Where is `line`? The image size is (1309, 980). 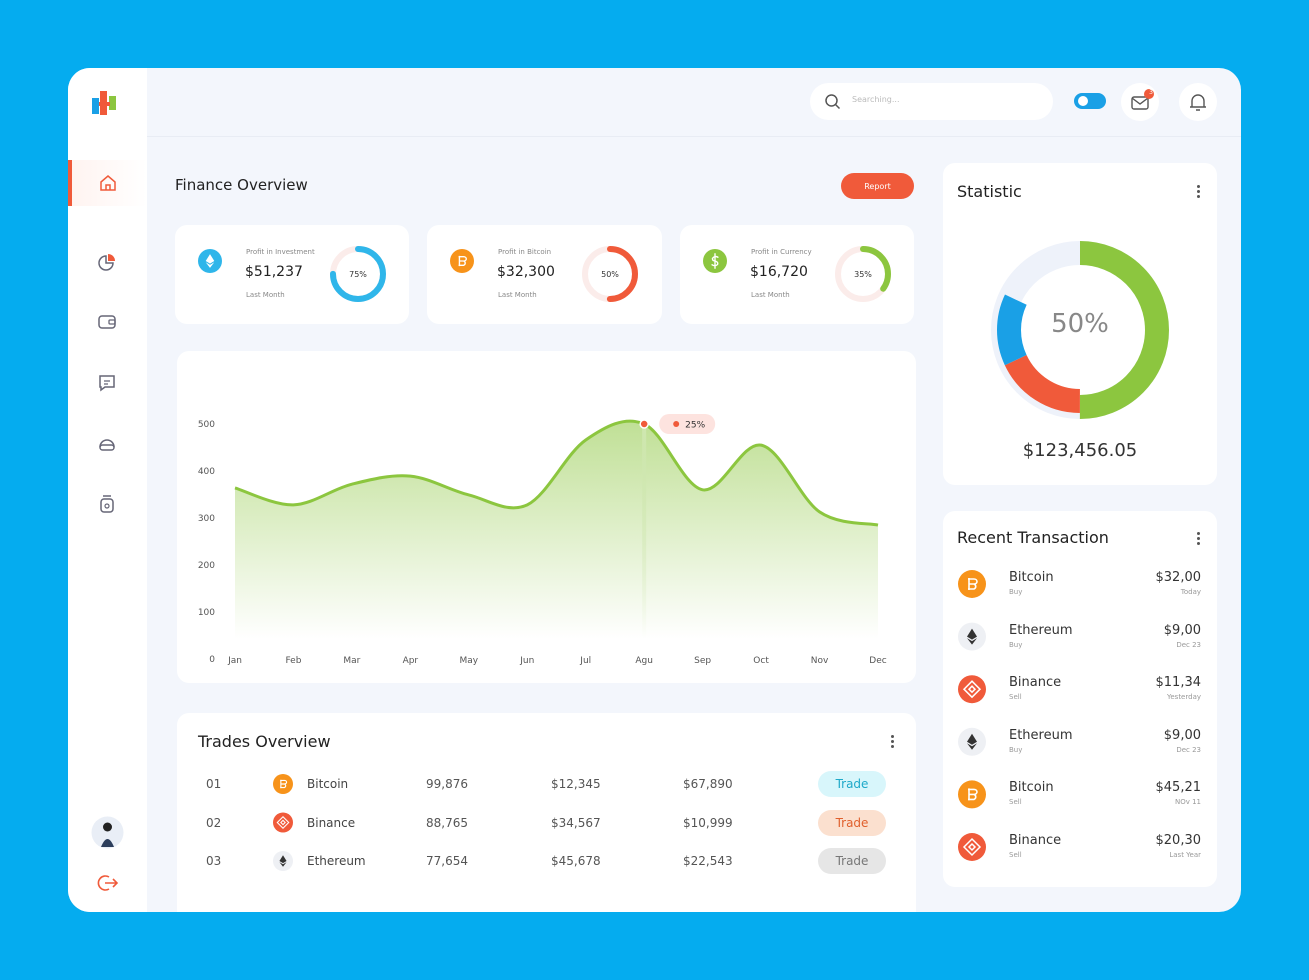 line is located at coordinates (556, 473).